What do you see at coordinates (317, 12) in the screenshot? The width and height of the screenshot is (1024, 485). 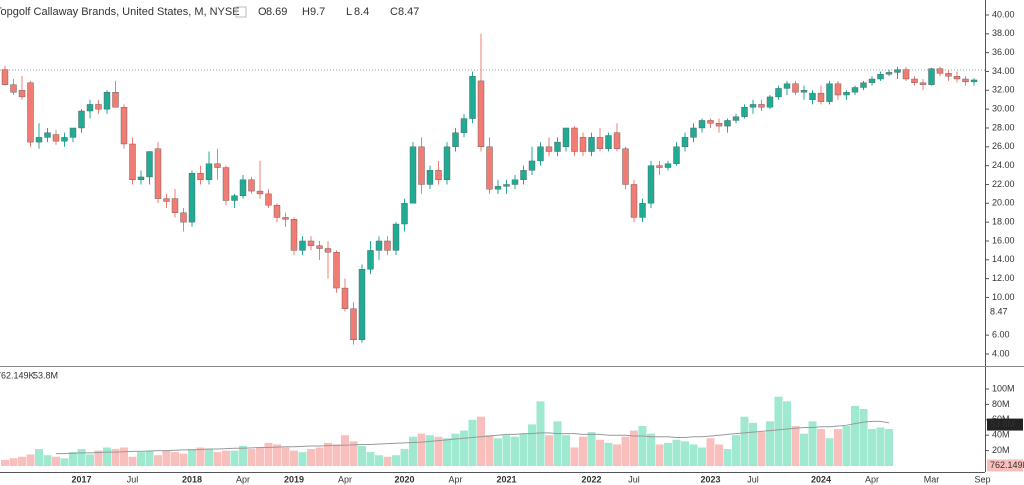 I see `ohlc-header-value: 9.7` at bounding box center [317, 12].